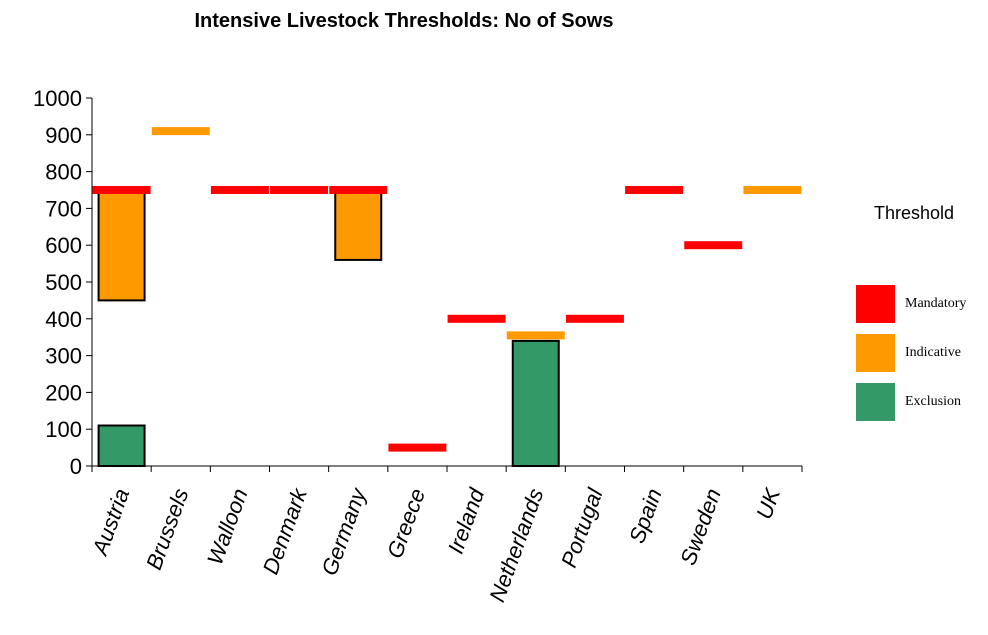 The height and width of the screenshot is (635, 988). I want to click on y-tick-label-400: 400, so click(63, 319).